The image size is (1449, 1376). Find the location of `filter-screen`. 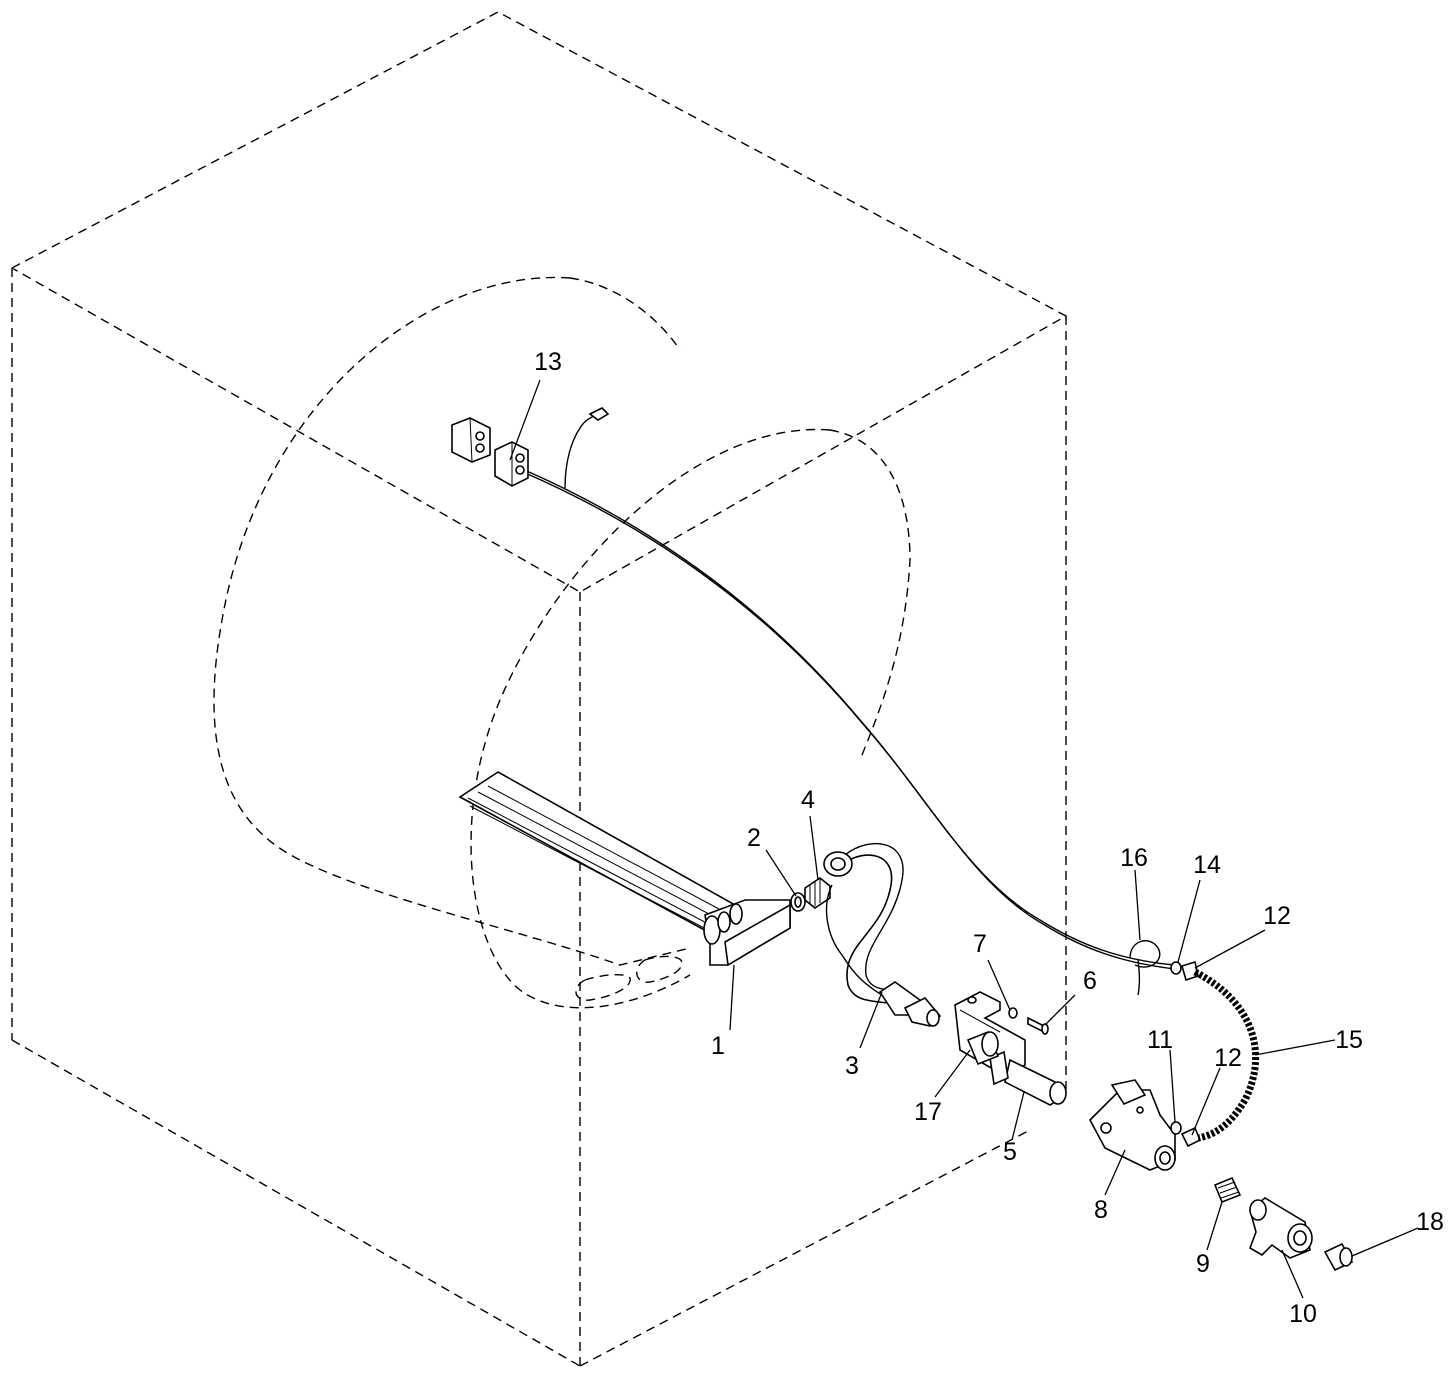

filter-screen is located at coordinates (1227, 1190).